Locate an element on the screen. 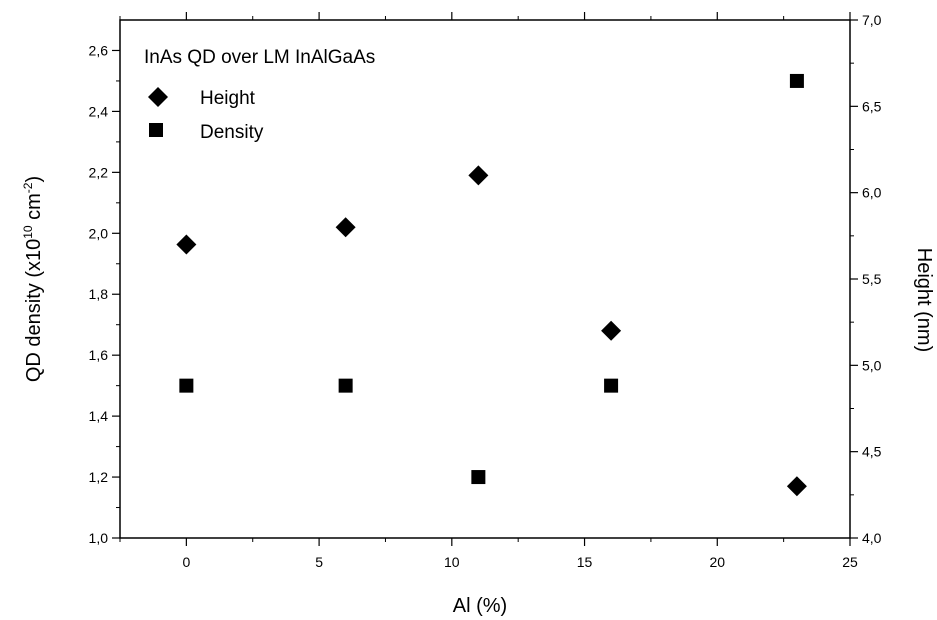 The width and height of the screenshot is (937, 620). y-left-tick-label: 2,6 is located at coordinates (99, 50).